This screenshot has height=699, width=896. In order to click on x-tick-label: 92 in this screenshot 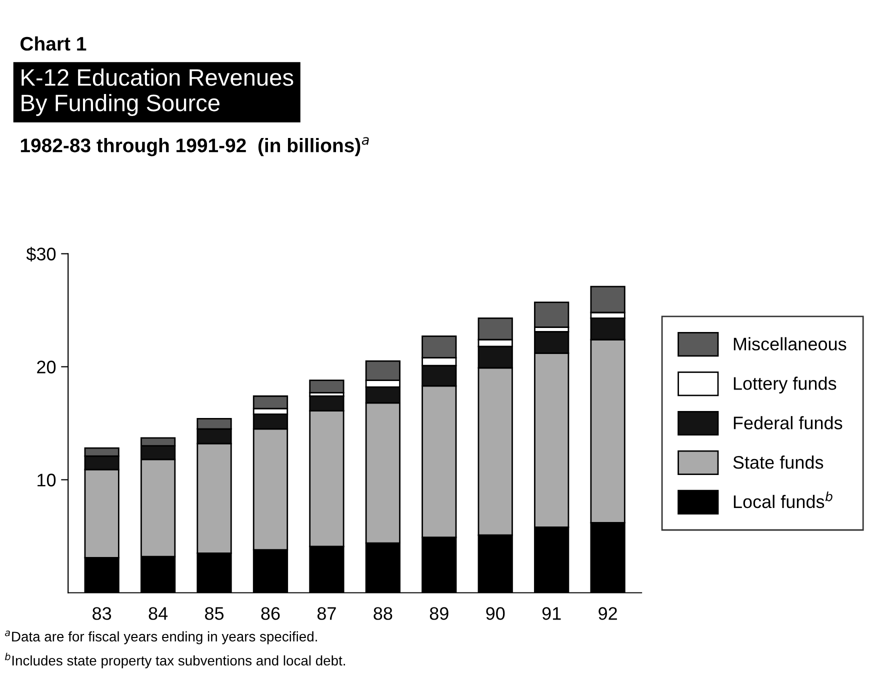, I will do `click(607, 613)`.